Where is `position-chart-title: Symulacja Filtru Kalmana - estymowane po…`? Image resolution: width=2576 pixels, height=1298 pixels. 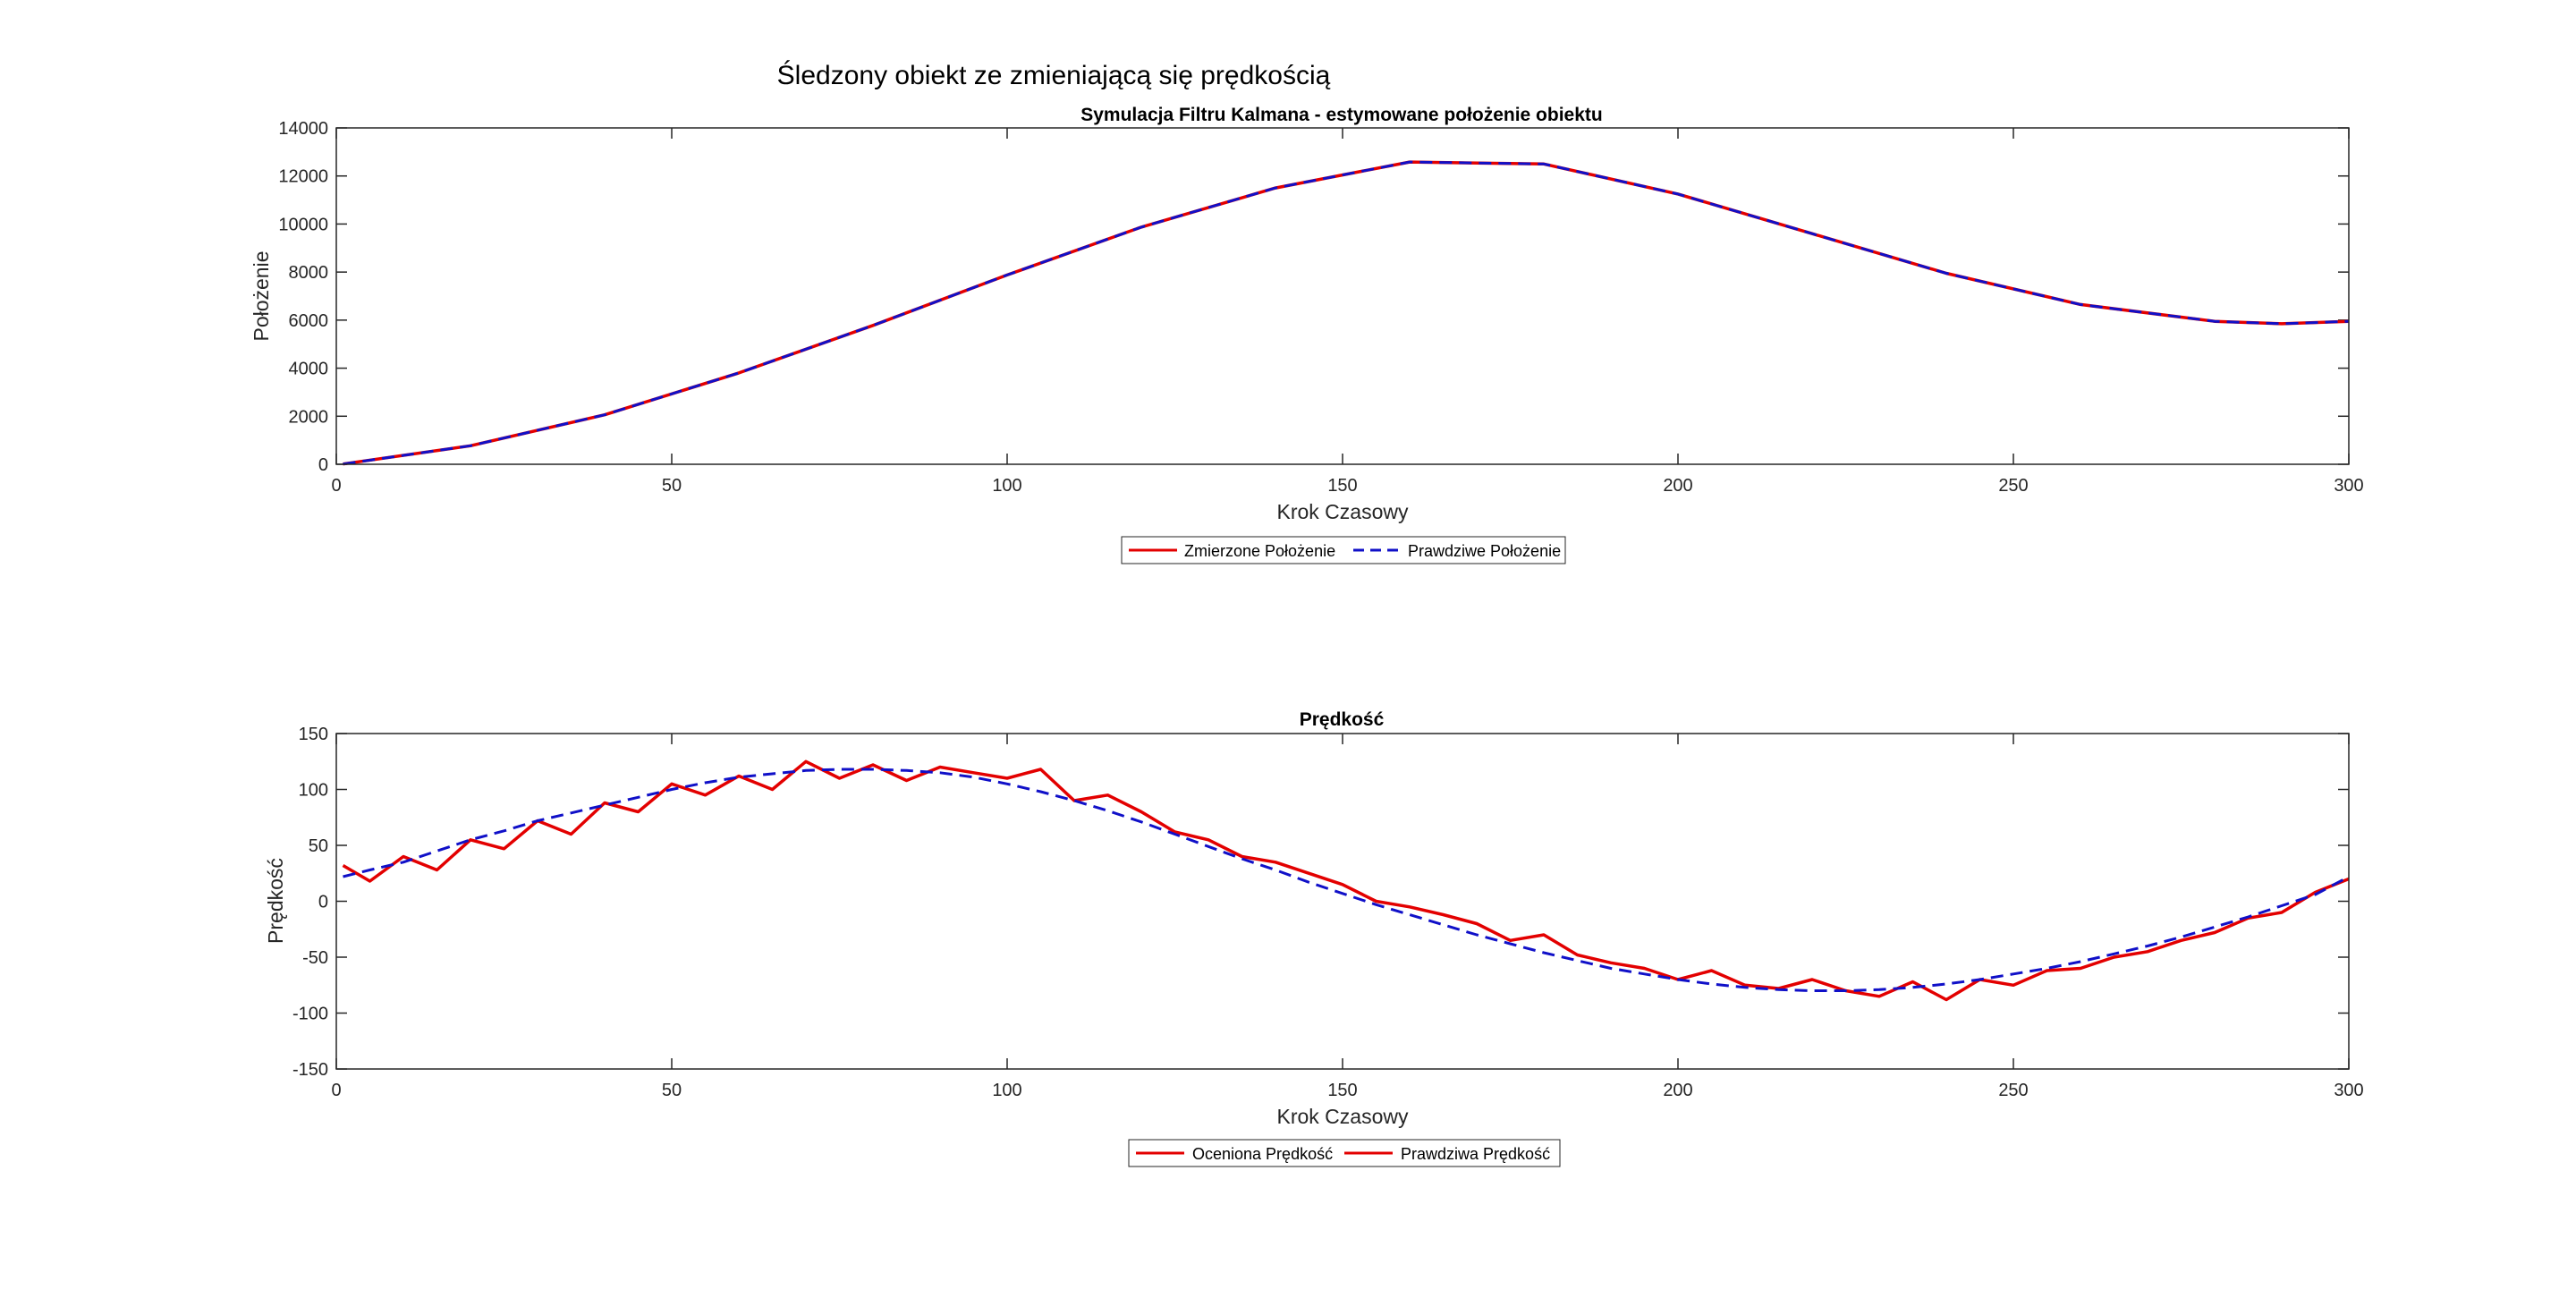 position-chart-title: Symulacja Filtru Kalmana - estymowane po… is located at coordinates (1341, 115).